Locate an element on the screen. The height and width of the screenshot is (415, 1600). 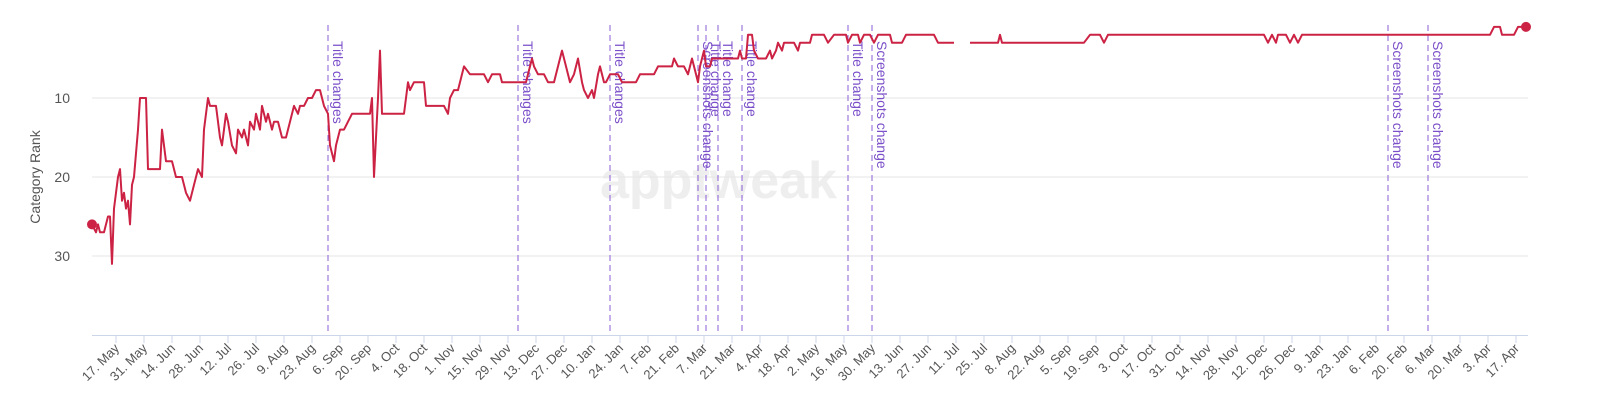
y-tick-label: 20 is located at coordinates (62, 177).